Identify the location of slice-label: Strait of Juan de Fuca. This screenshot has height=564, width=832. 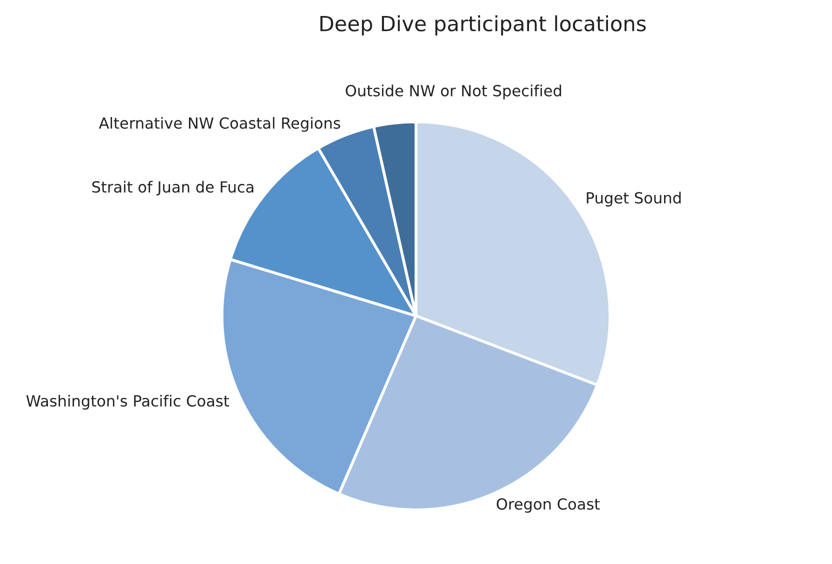
(173, 188).